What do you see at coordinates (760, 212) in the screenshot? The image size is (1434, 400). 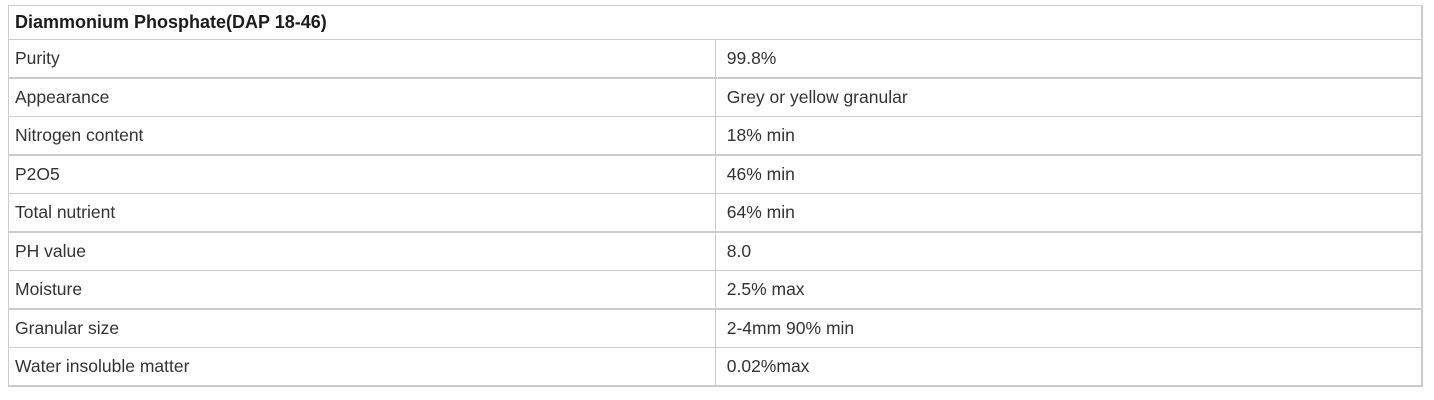 I see `spec-value: 64% min` at bounding box center [760, 212].